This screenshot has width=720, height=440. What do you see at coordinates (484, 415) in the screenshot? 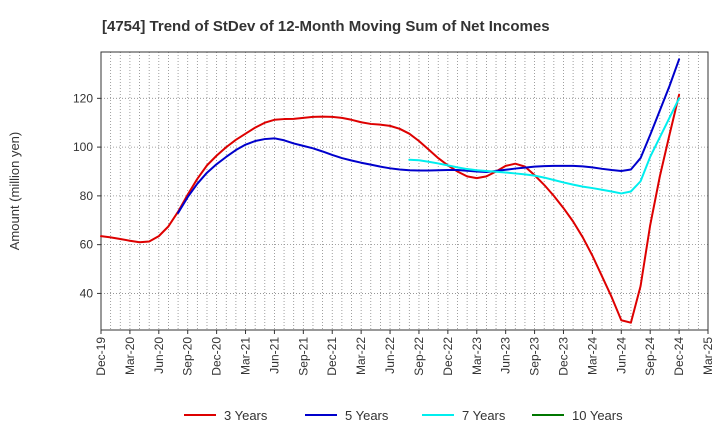
I see `legend-label-7-years: 7 Years` at bounding box center [484, 415].